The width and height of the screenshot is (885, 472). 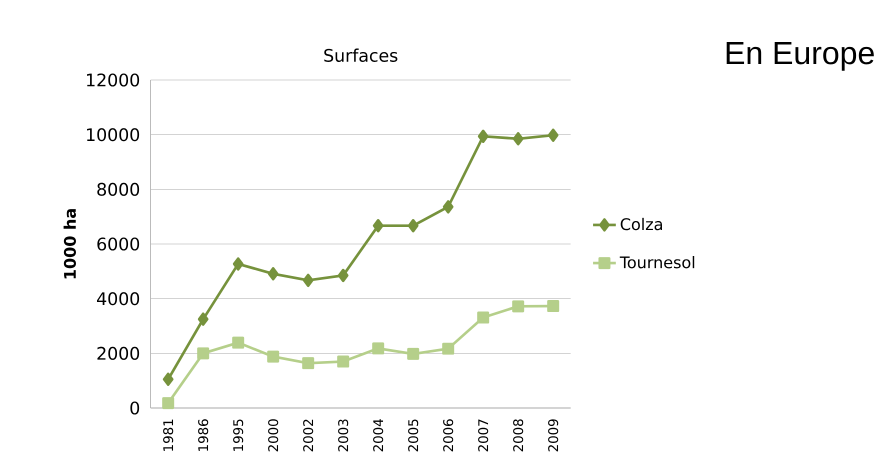 I want to click on x-tick-label: 2009, so click(x=553, y=435).